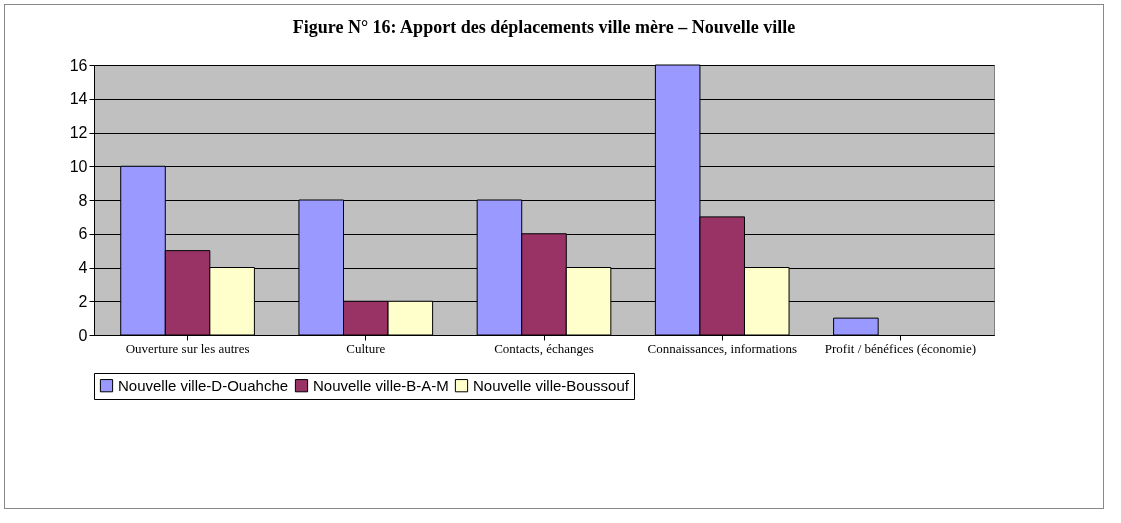 The height and width of the screenshot is (523, 1121). Describe the element at coordinates (551, 385) in the screenshot. I see `legend-label: Nouvelle ville-Boussouf` at that location.